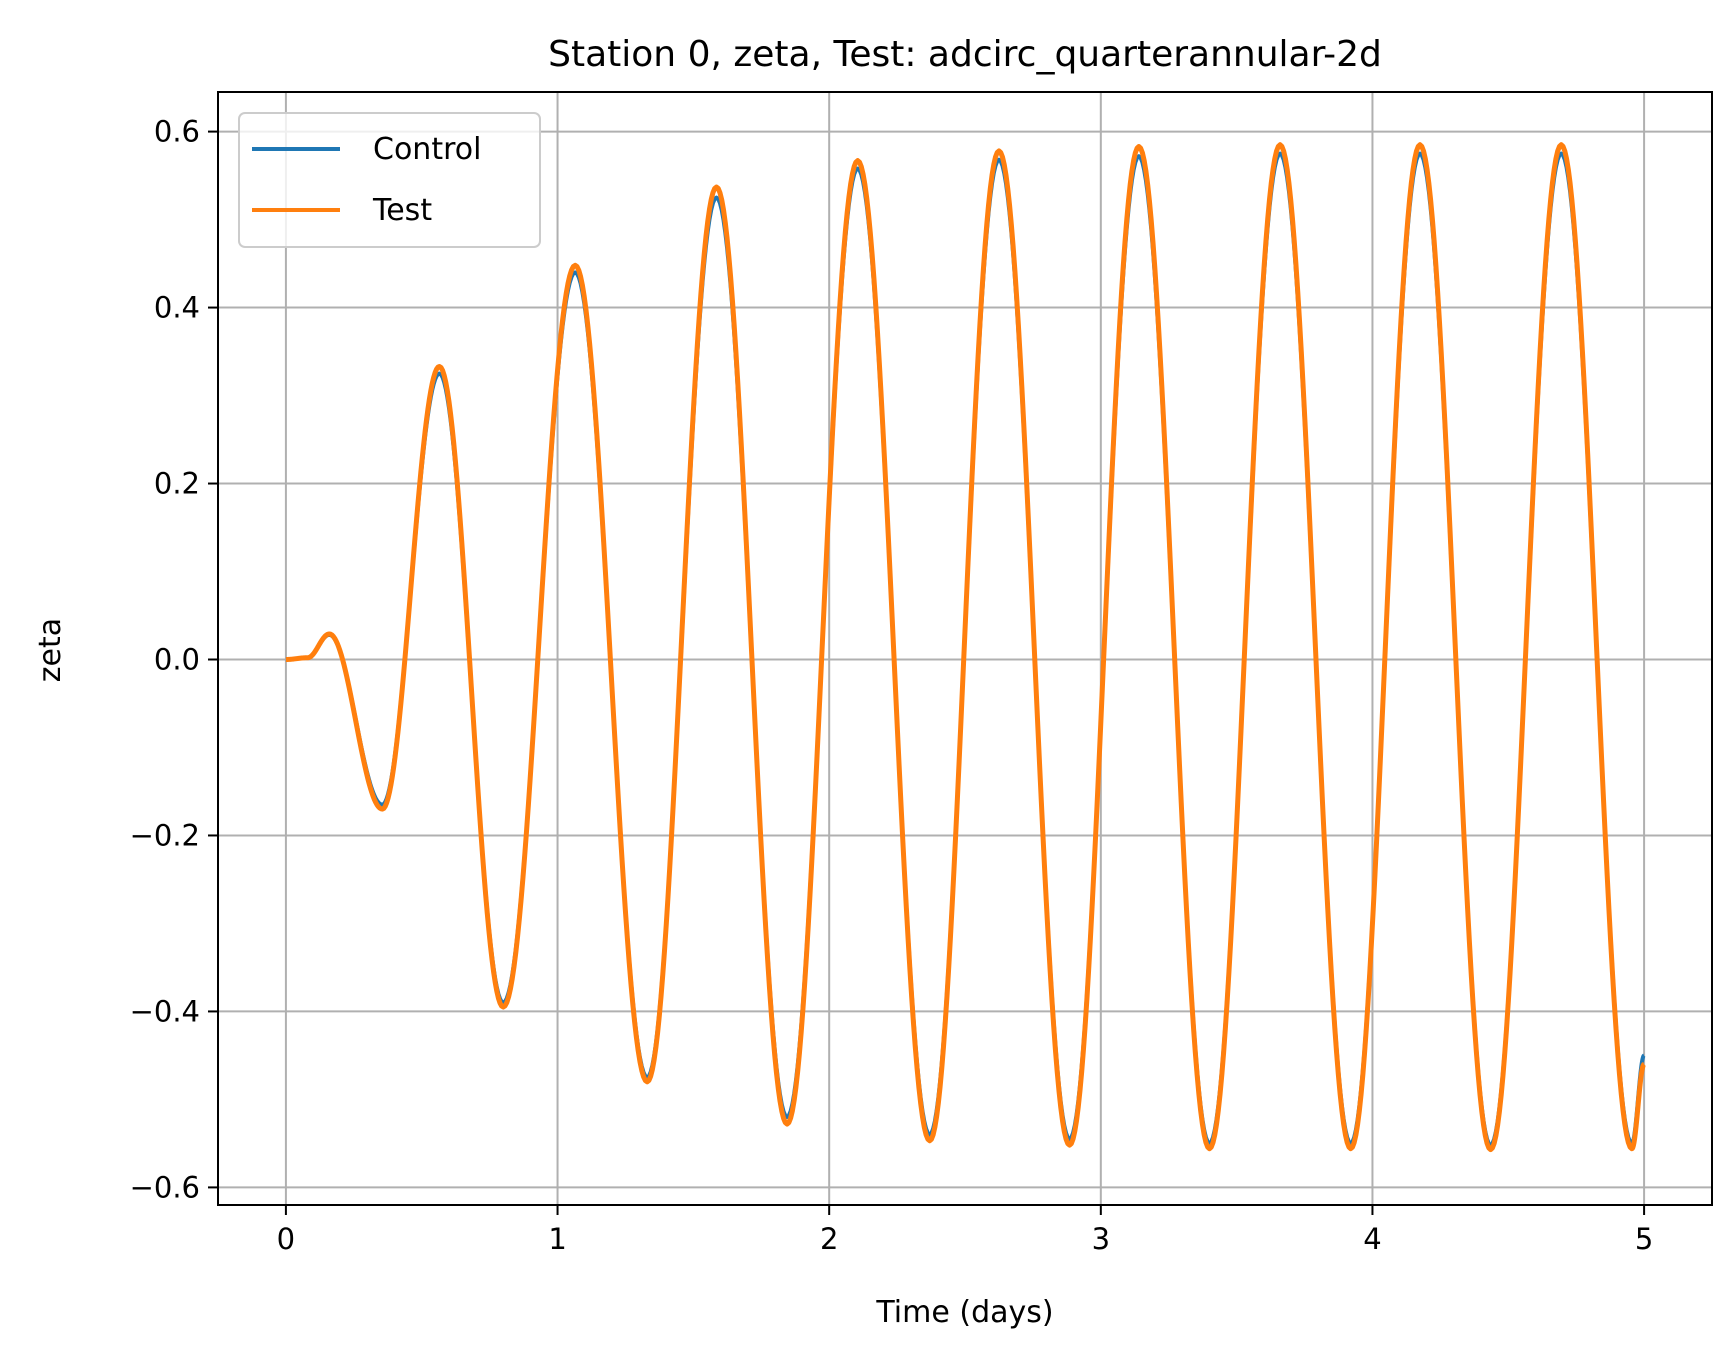 This screenshot has width=1734, height=1357. I want to click on y-tick-label: 0.0, so click(177, 659).